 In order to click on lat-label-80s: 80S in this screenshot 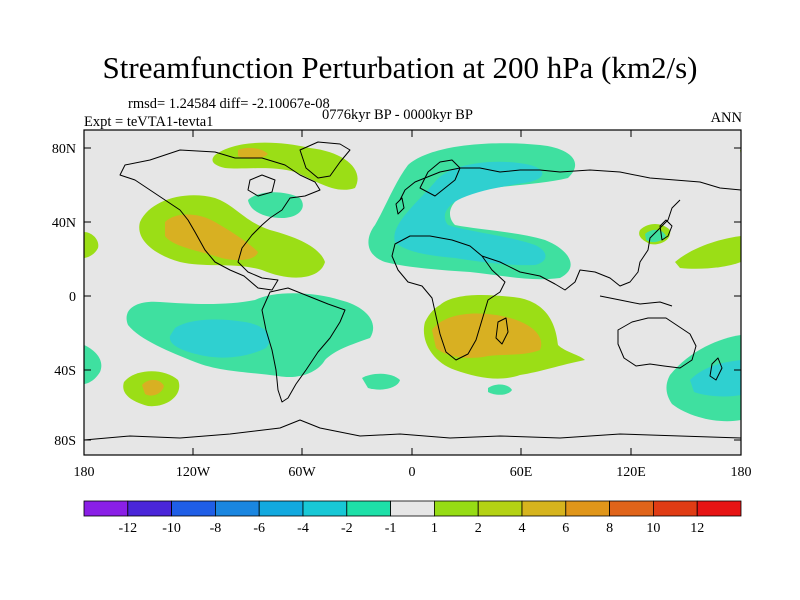, I will do `click(65, 441)`.